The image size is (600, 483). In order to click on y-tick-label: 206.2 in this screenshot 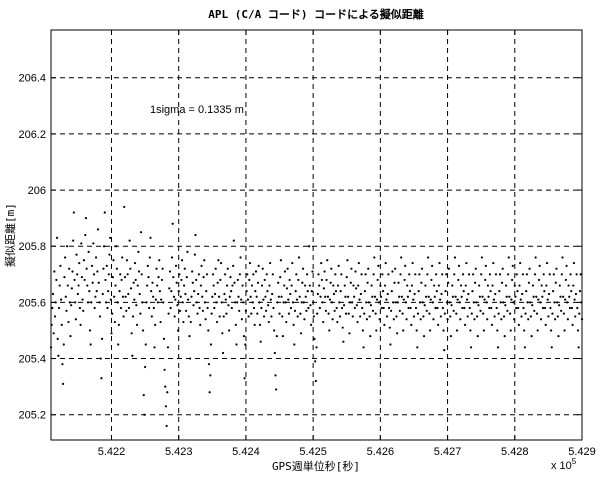, I will do `click(32, 135)`.